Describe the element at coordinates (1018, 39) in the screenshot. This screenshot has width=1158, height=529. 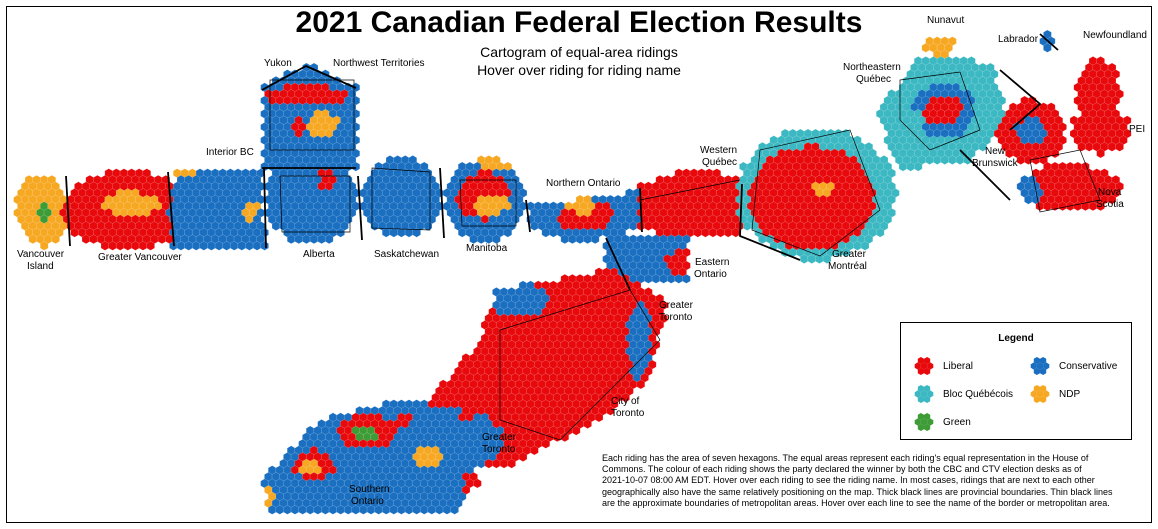
I see `label-labrador: Labrador` at that location.